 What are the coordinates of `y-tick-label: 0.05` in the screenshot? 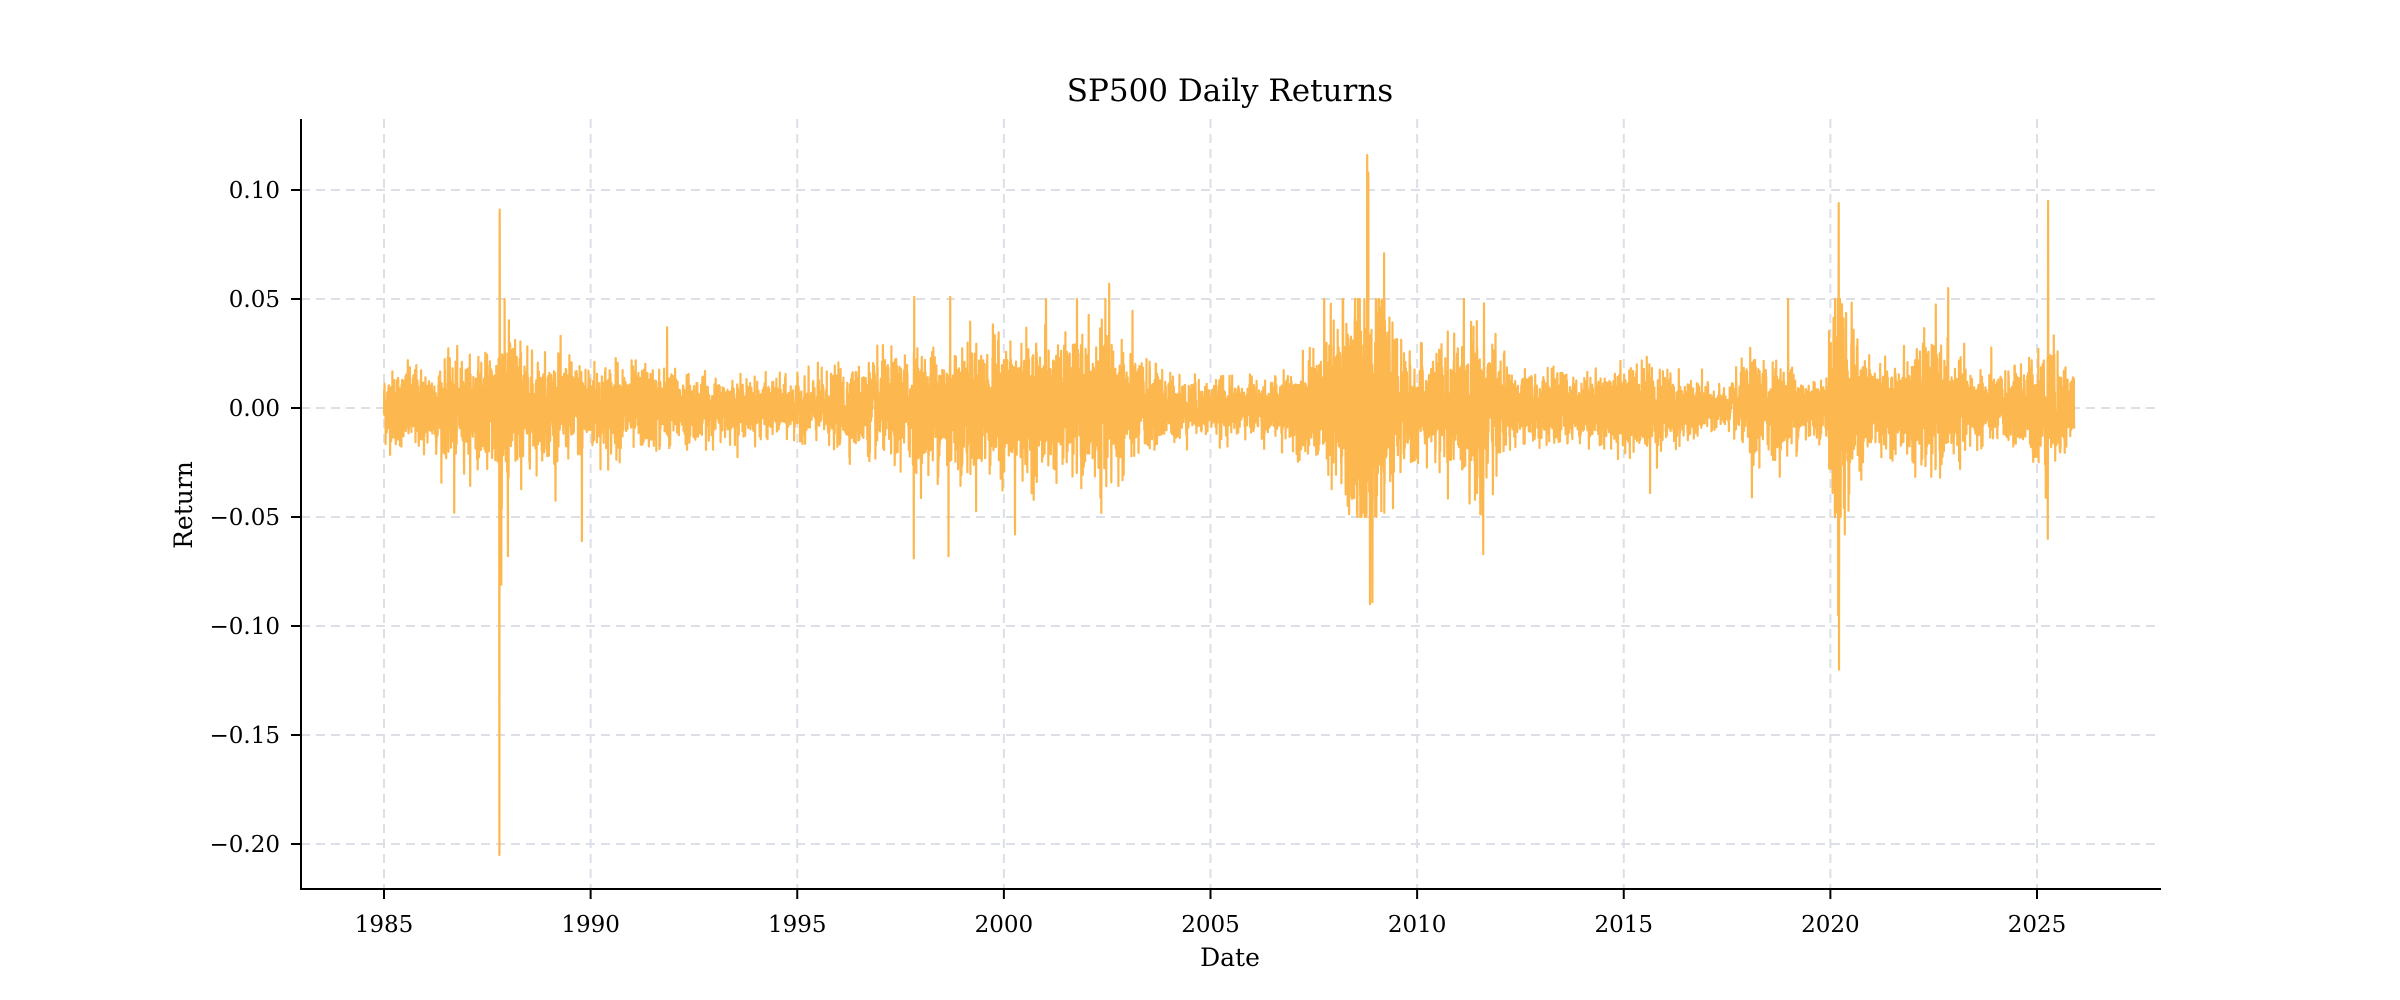 It's located at (254, 300).